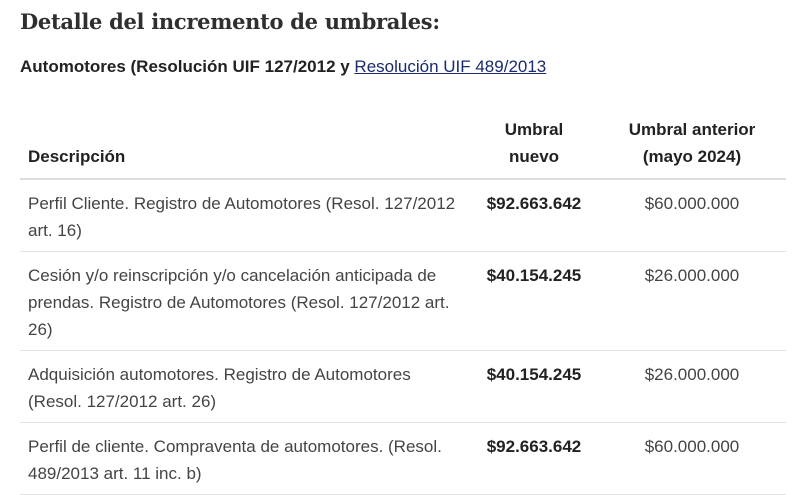 The width and height of the screenshot is (800, 495). Describe the element at coordinates (230, 21) in the screenshot. I see `section-title: Detalle del incremento de umbrales:` at that location.